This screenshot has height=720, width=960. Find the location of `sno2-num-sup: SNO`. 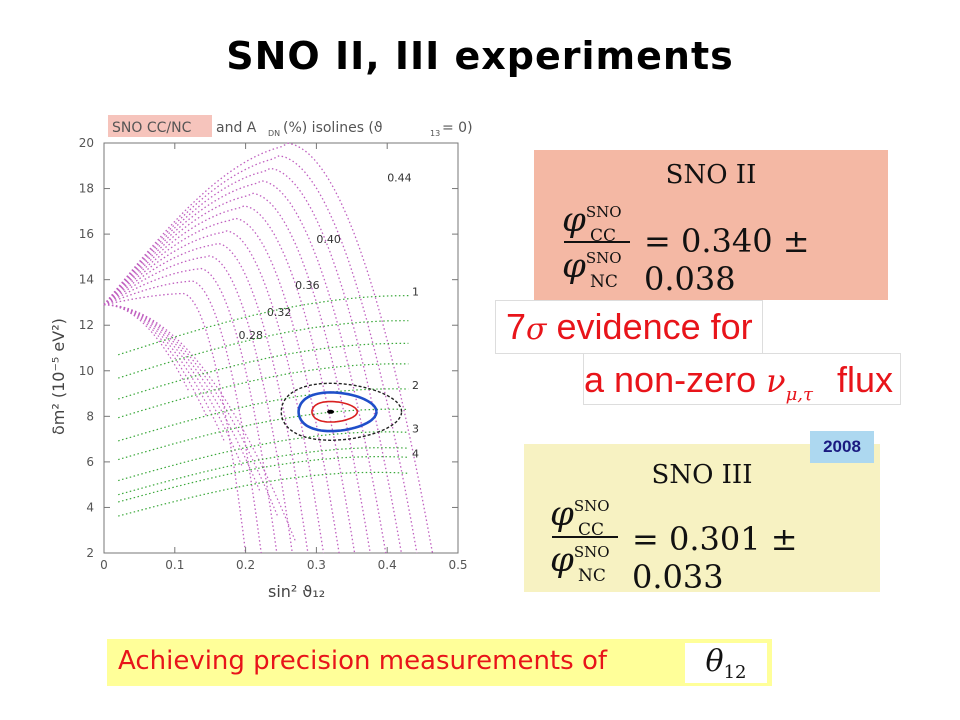

sno2-num-sup: SNO is located at coordinates (603, 212).